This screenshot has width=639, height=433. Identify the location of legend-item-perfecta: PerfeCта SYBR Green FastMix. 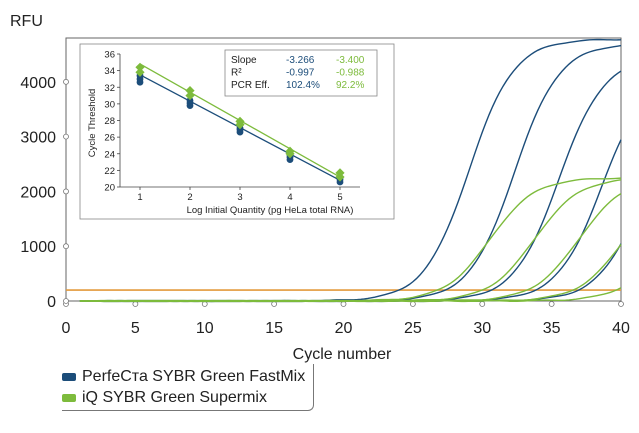
(183, 376).